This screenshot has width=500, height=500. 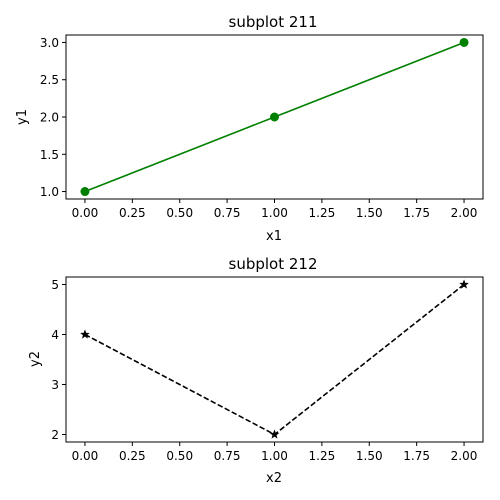 I want to click on subplot-211-ylabel: y1, so click(x=22, y=117).